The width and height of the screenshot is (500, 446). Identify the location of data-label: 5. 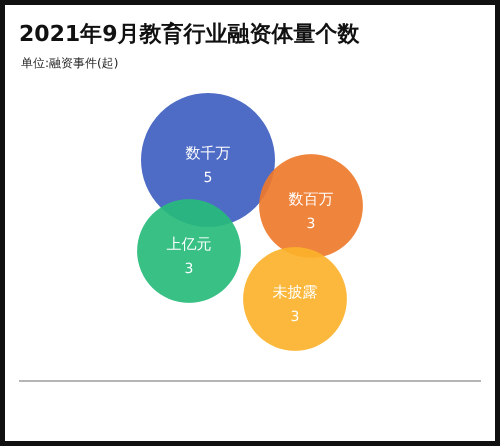
(208, 178).